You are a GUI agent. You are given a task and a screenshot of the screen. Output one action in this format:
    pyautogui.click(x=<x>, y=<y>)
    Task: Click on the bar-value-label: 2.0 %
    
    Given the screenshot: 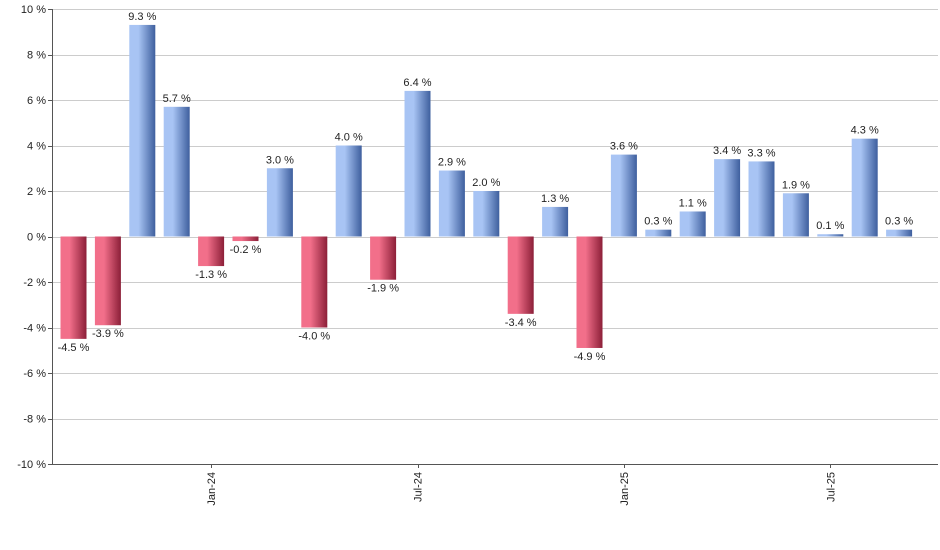 What is the action you would take?
    pyautogui.click(x=486, y=183)
    